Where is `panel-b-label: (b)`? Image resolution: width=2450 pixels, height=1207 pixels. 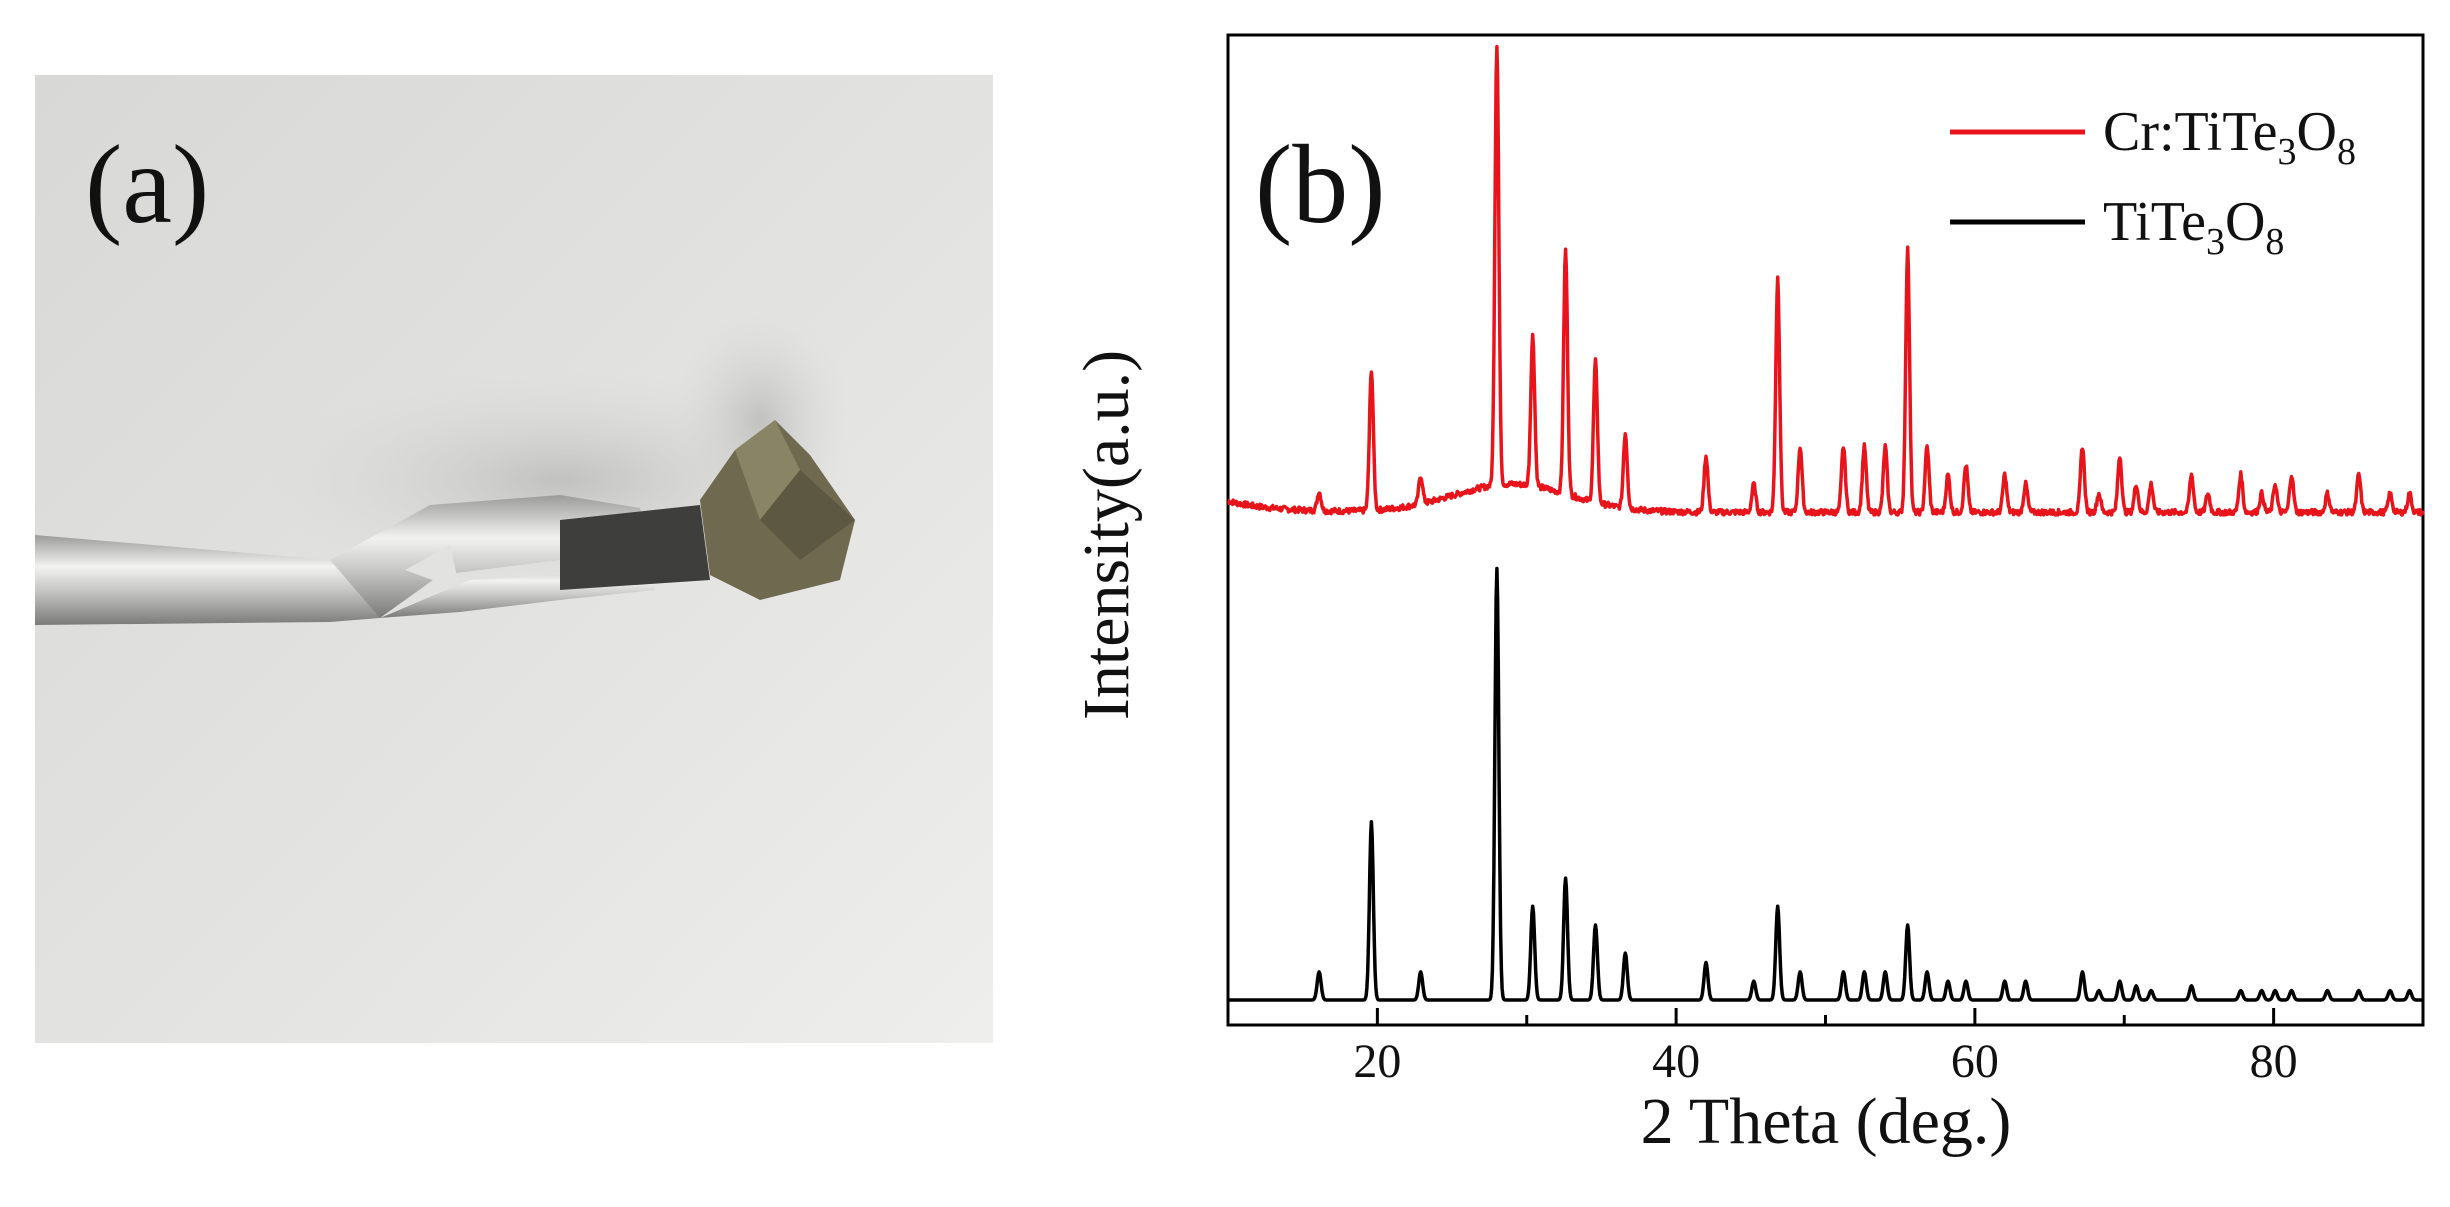
panel-b-label: (b) is located at coordinates (1320, 185).